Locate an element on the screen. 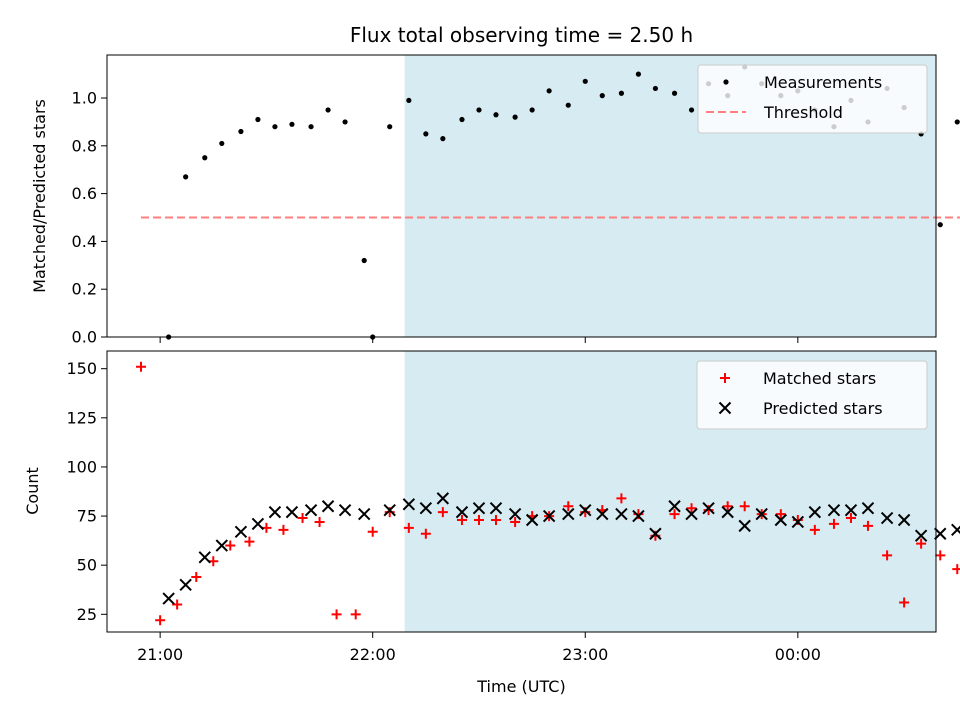 This screenshot has width=960, height=720. legend-label: Matched stars is located at coordinates (819, 378).